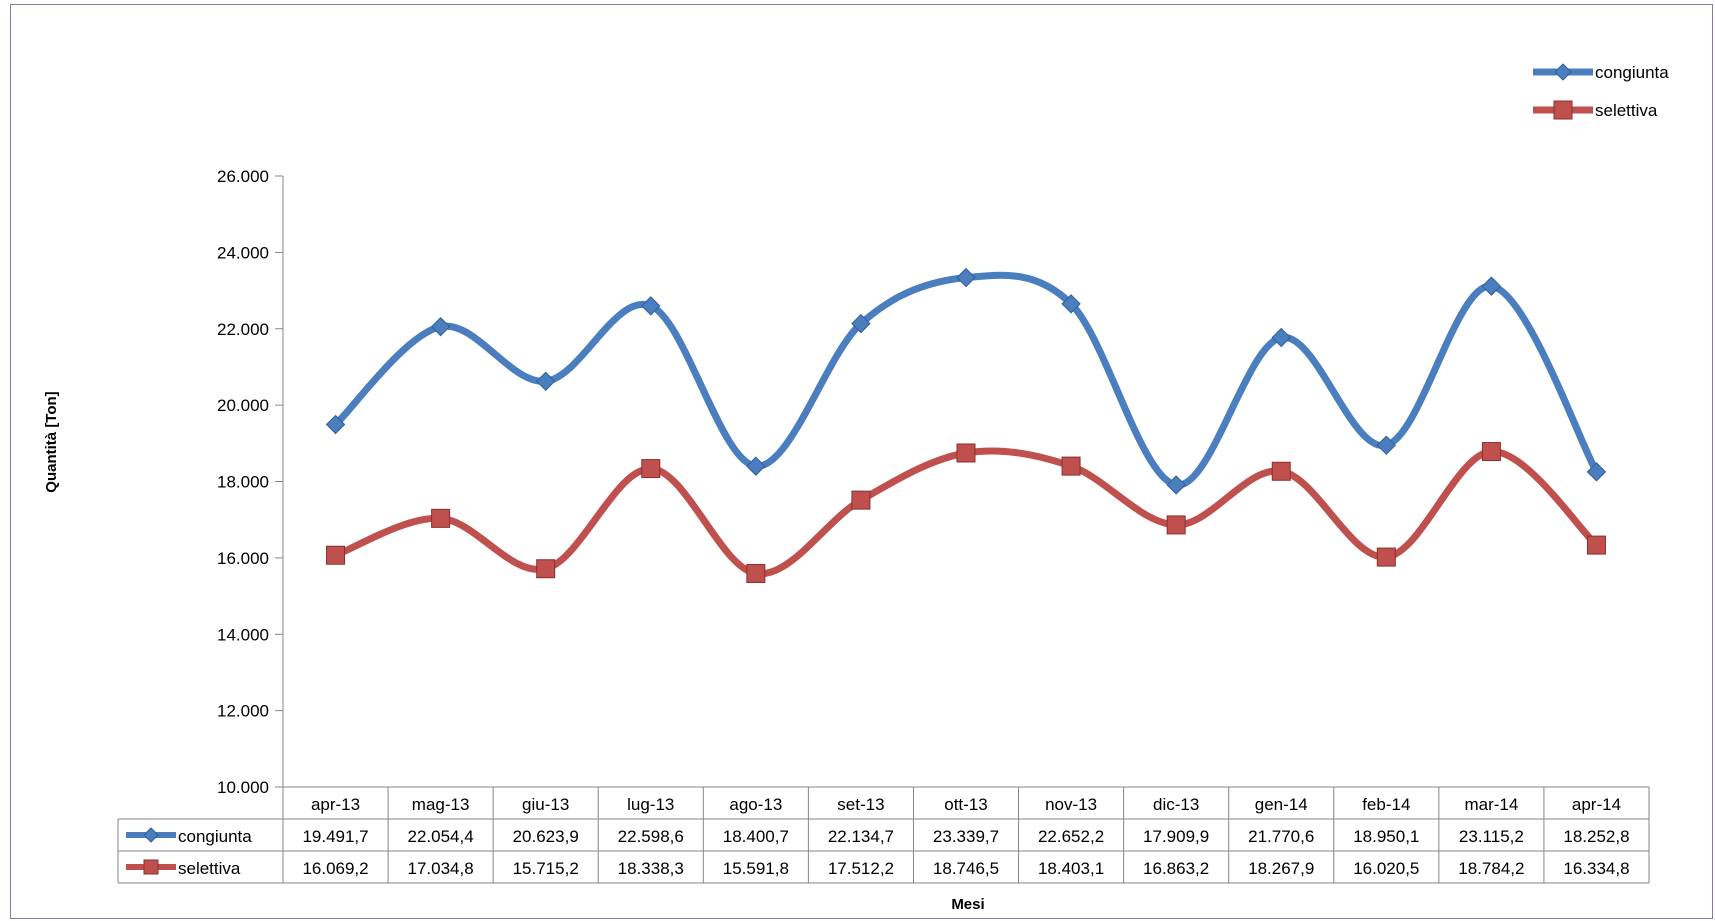 Image resolution: width=1715 pixels, height=921 pixels. I want to click on x-axis-title: Mesi, so click(967, 904).